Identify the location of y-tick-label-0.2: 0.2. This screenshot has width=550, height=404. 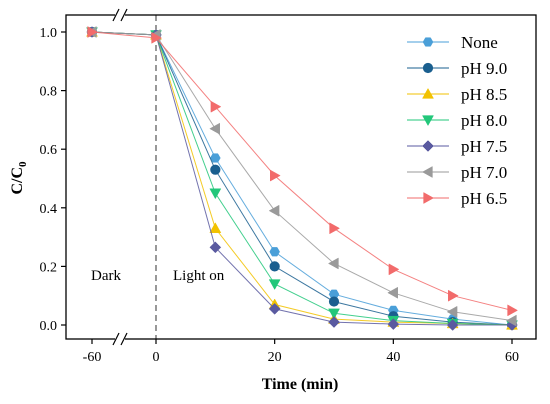
(49, 267).